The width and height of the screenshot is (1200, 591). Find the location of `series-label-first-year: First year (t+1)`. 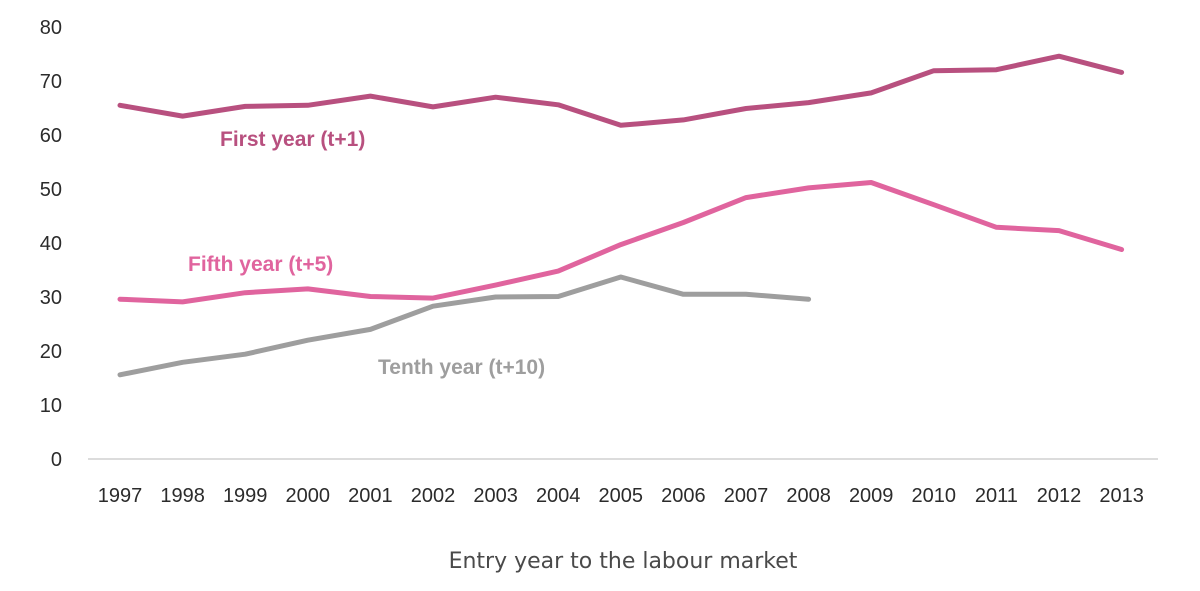

series-label-first-year: First year (t+1) is located at coordinates (292, 139).